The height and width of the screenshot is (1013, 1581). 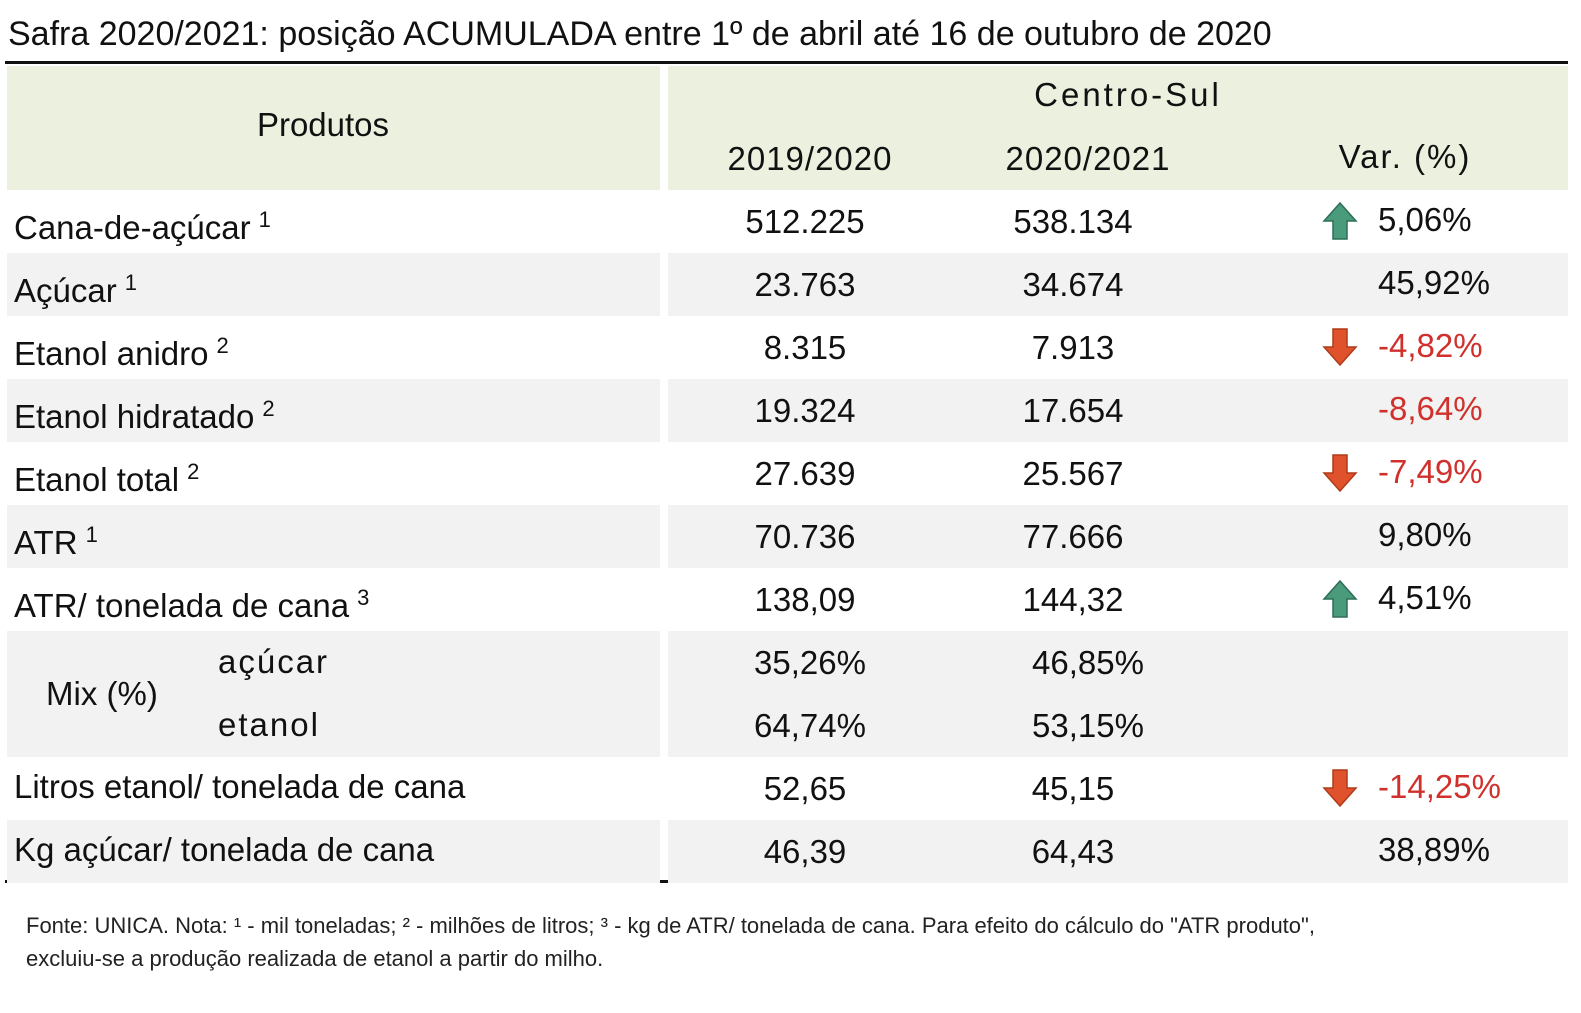 I want to click on row-label-text: Etanol anidro, so click(x=111, y=353).